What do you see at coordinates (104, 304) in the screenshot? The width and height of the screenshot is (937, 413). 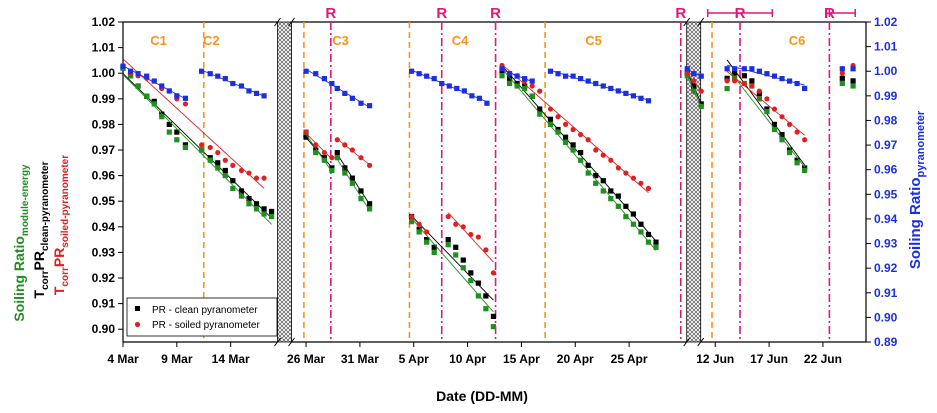 I see `y-left-tick-label: 0.91` at bounding box center [104, 304].